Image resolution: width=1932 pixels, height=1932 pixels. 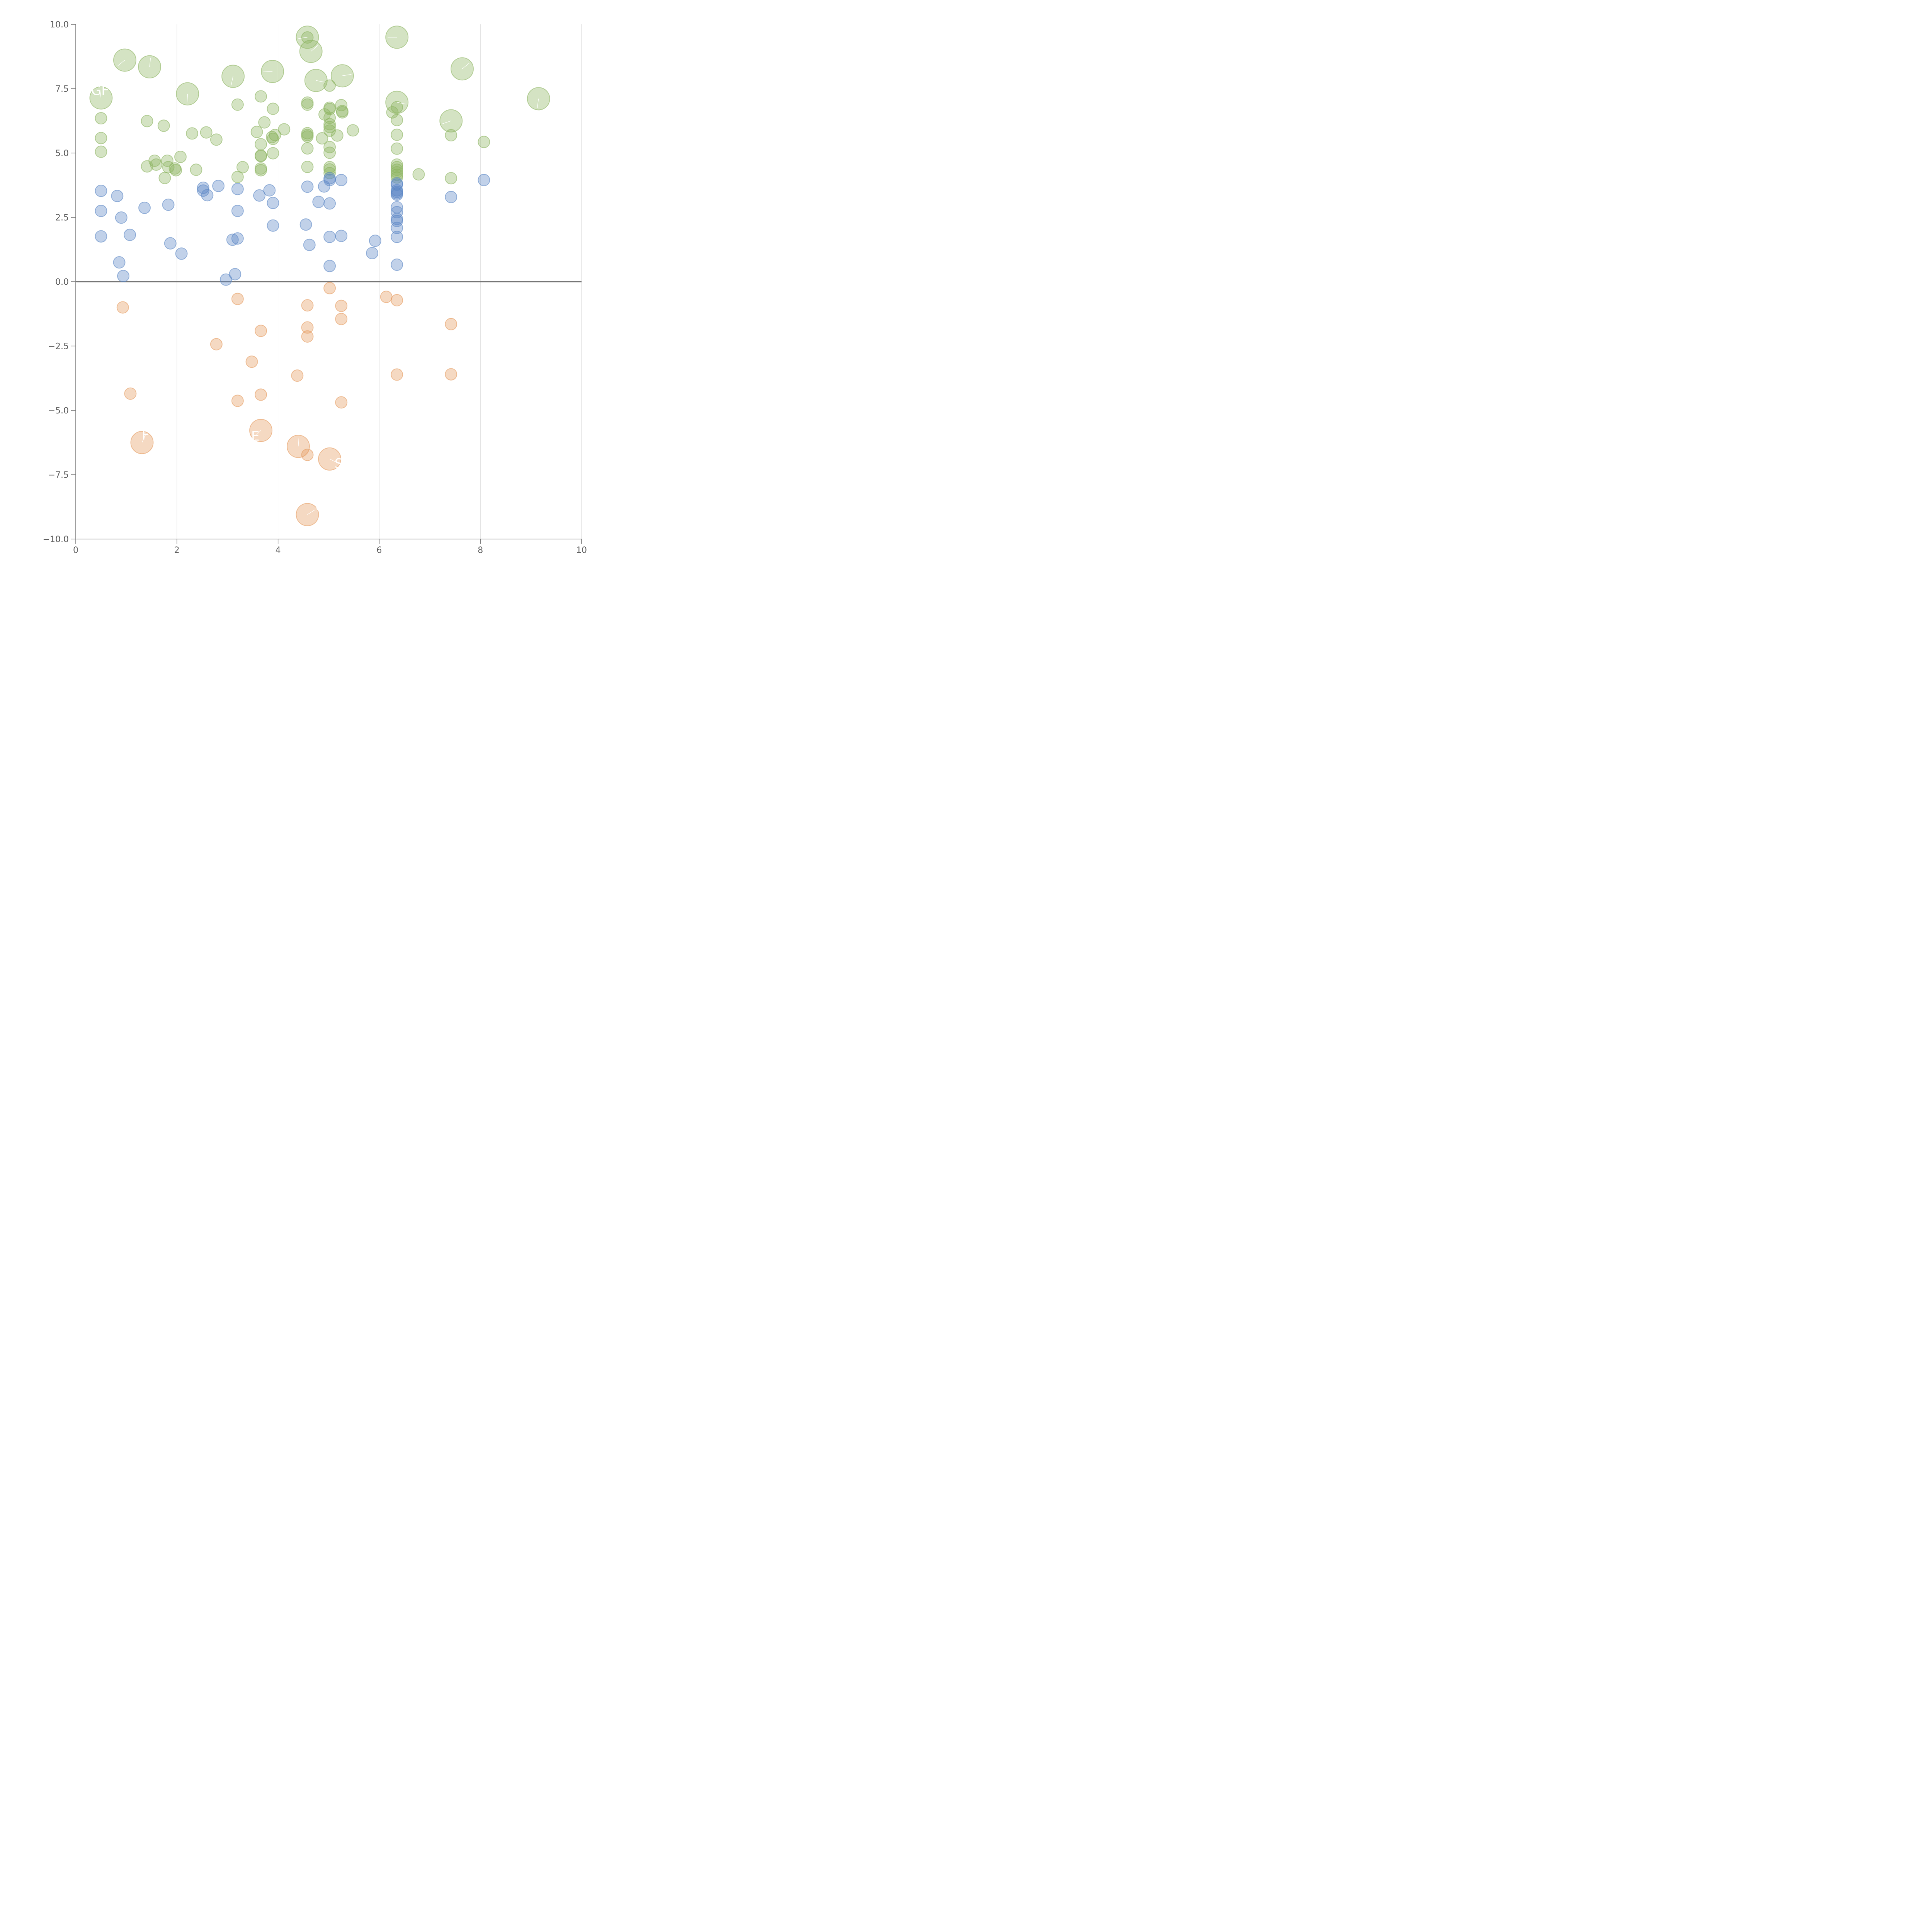 I want to click on axes: 10.0 7.5 5.0 2.5 0.0 −2.5 −5.0 −7.5 −10.0 0 2 4 6 8 10, so click(x=315, y=287).